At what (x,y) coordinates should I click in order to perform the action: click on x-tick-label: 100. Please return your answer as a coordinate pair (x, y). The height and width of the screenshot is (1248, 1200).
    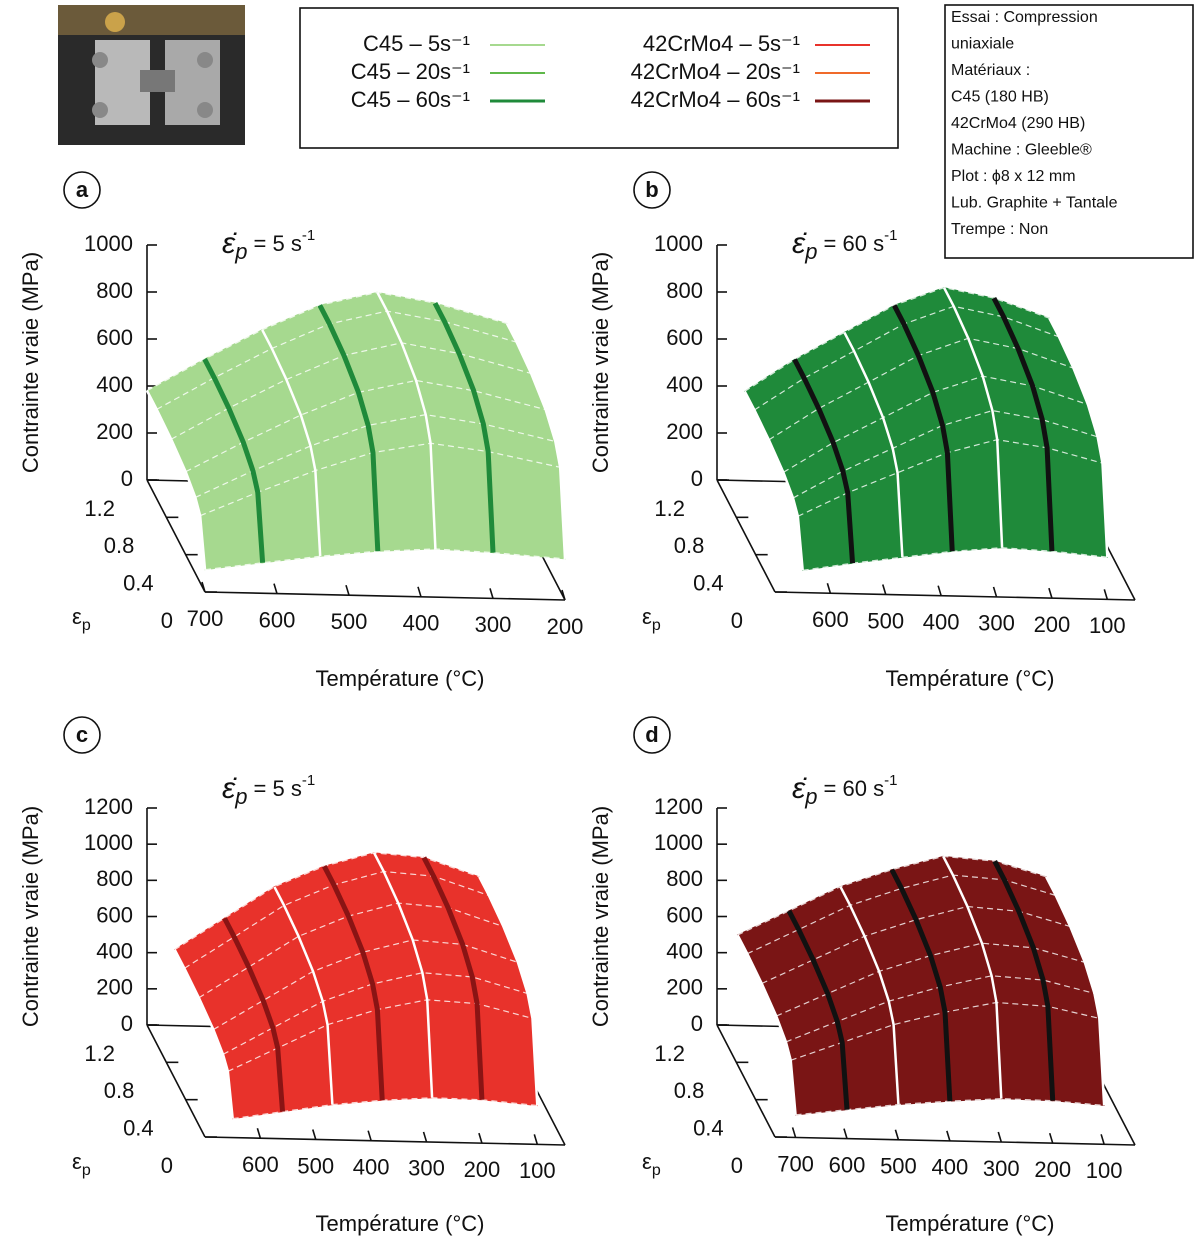
    Looking at the image, I should click on (1104, 1170).